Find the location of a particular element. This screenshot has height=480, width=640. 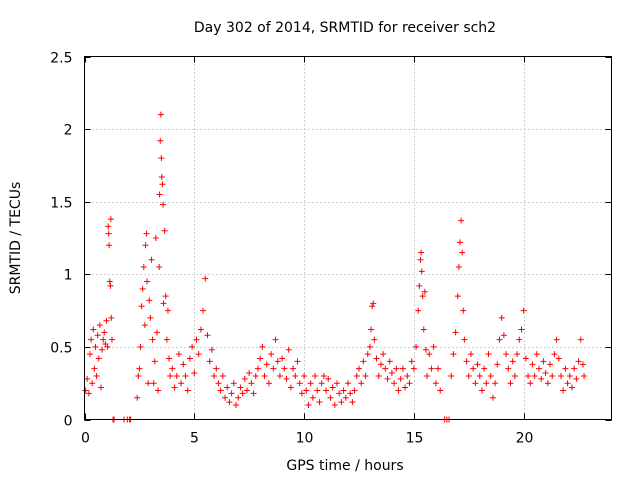

x-tick-label: 5 is located at coordinates (194, 439).